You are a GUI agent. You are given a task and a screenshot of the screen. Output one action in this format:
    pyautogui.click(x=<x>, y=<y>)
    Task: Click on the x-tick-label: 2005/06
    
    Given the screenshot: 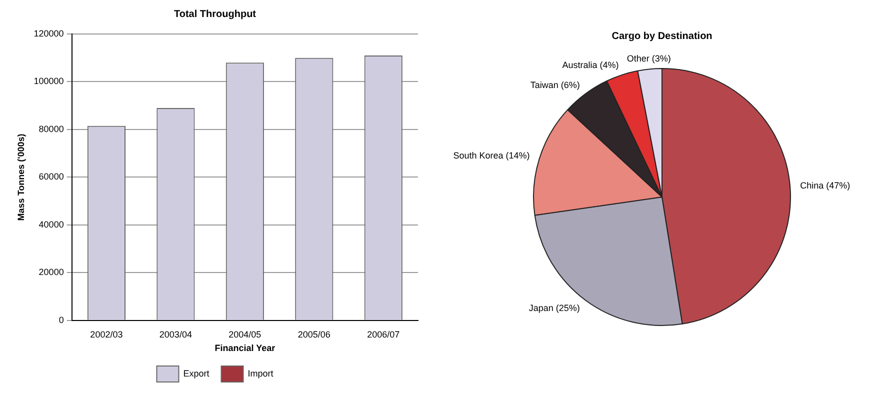 What is the action you would take?
    pyautogui.click(x=314, y=334)
    